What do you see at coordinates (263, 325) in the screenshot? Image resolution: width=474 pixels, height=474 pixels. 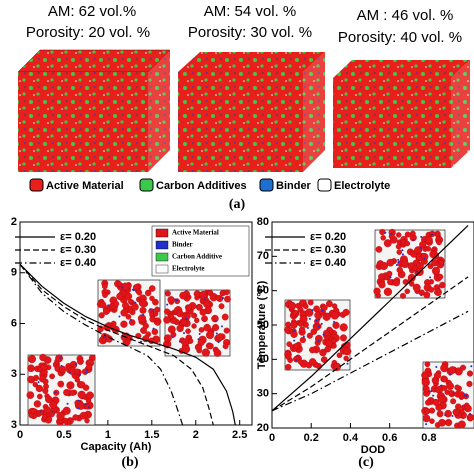 I see `y-tick-label: 50` at bounding box center [263, 325].